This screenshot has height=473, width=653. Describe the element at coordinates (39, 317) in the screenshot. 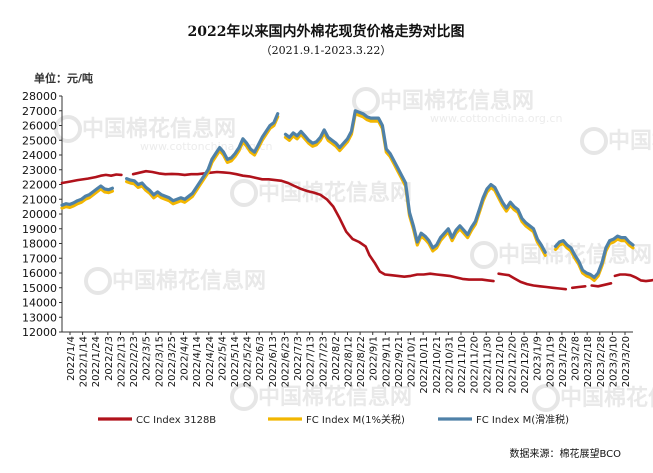

I see `y-tick-label: 13000` at that location.